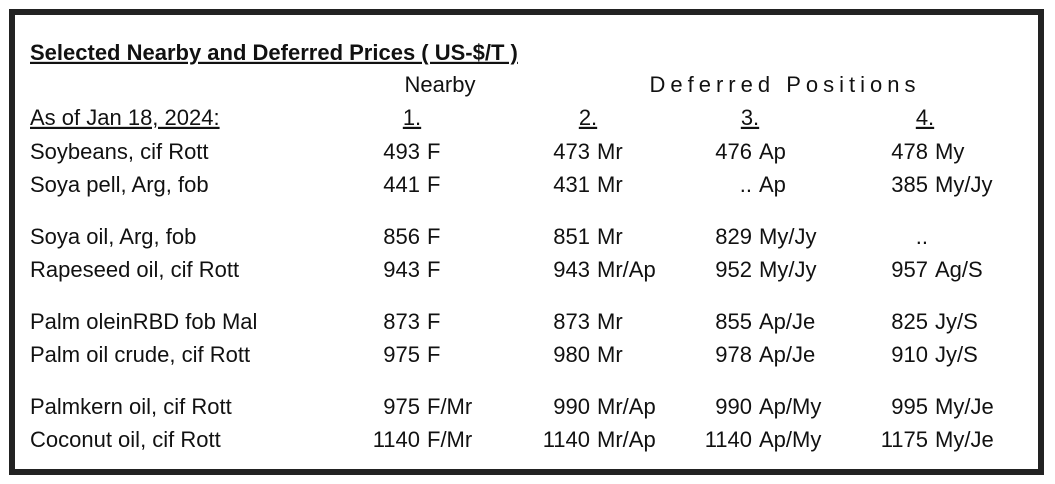 This screenshot has height=484, width=1055. Describe the element at coordinates (909, 184) in the screenshot. I see `price: 385` at that location.